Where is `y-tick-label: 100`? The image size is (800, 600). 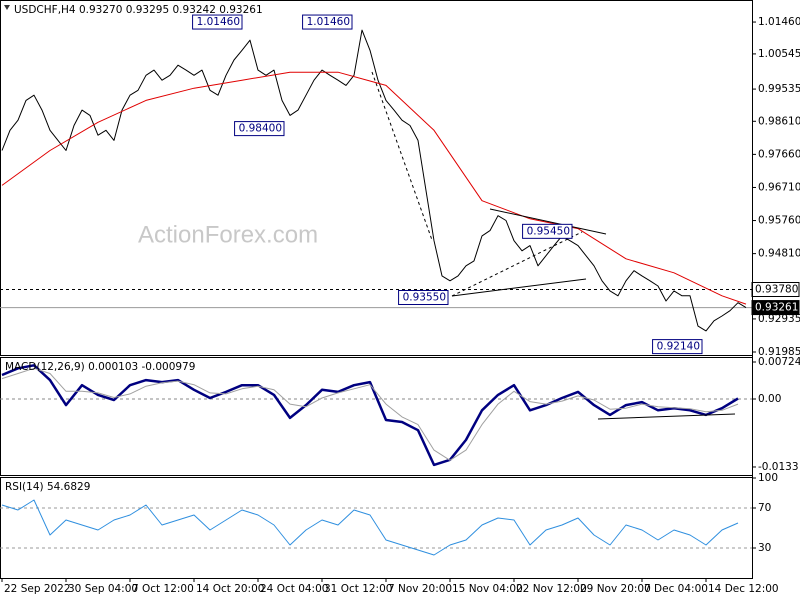
y-tick-label: 100 is located at coordinates (768, 478).